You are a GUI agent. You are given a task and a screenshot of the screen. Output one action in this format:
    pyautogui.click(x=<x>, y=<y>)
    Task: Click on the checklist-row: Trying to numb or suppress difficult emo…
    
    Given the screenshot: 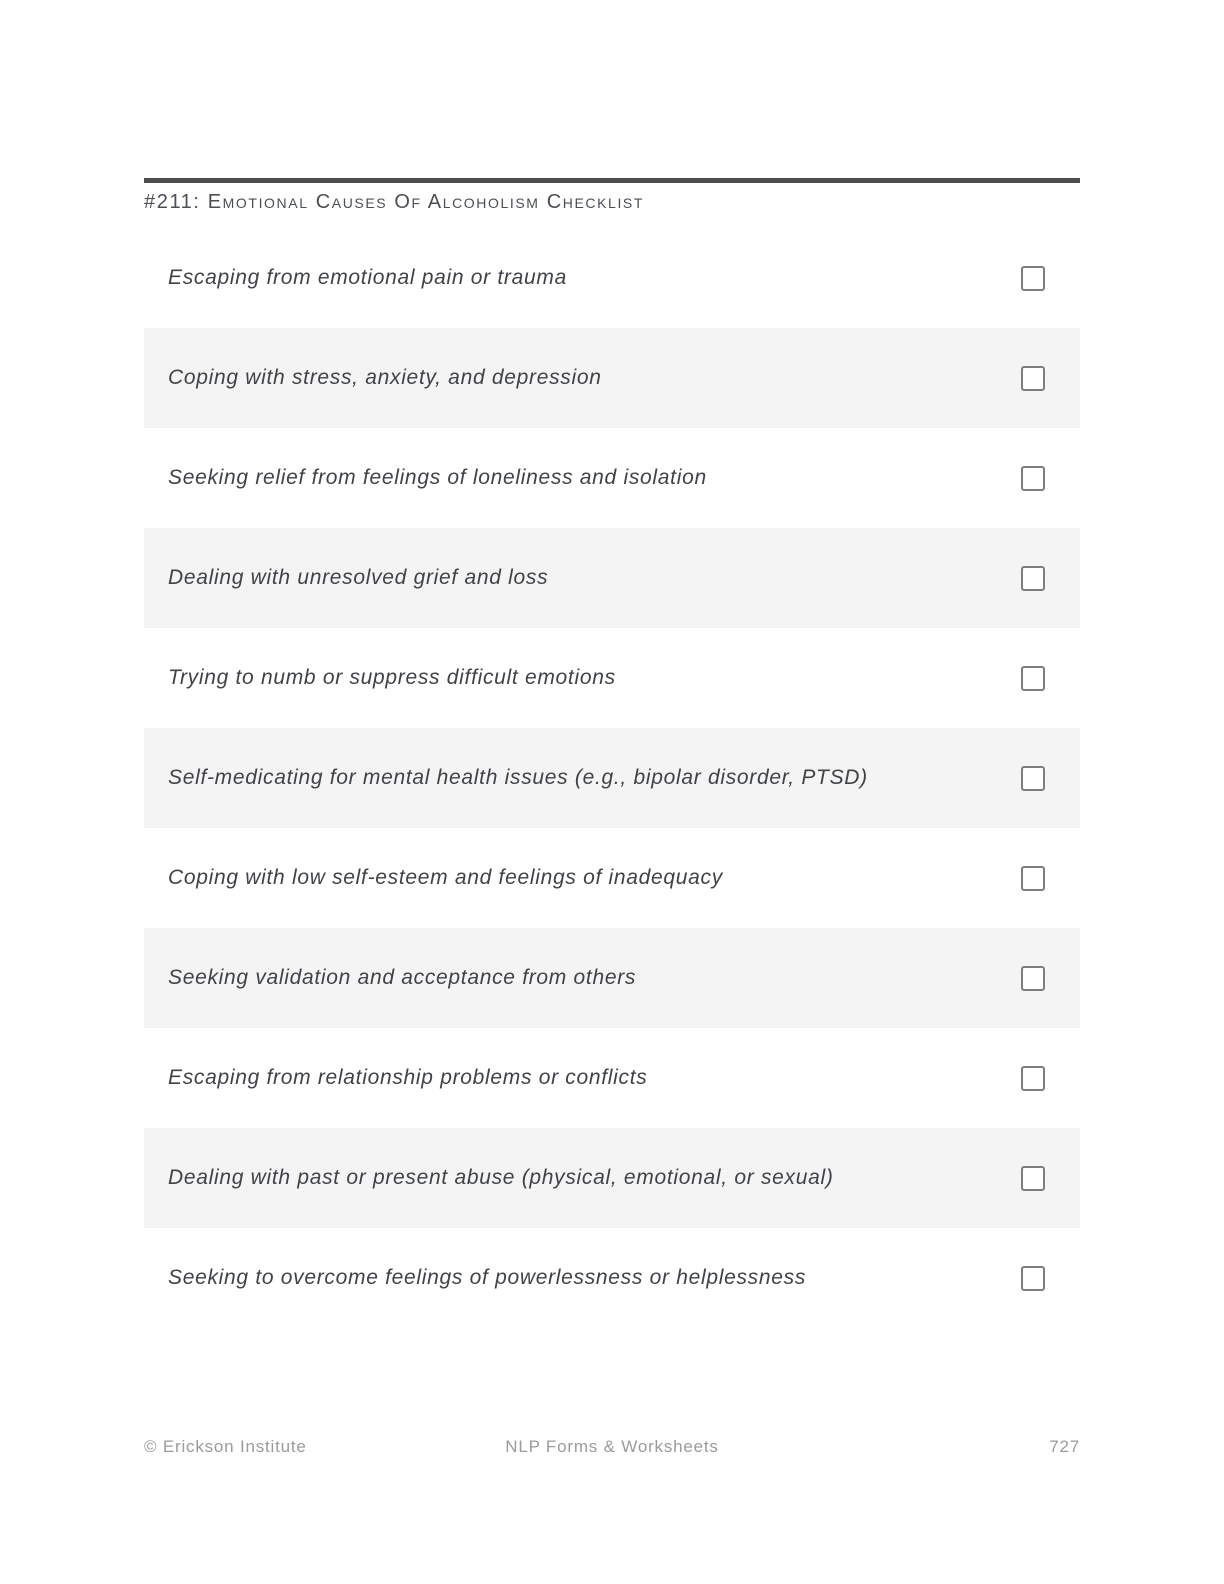 What is the action you would take?
    pyautogui.click(x=612, y=678)
    